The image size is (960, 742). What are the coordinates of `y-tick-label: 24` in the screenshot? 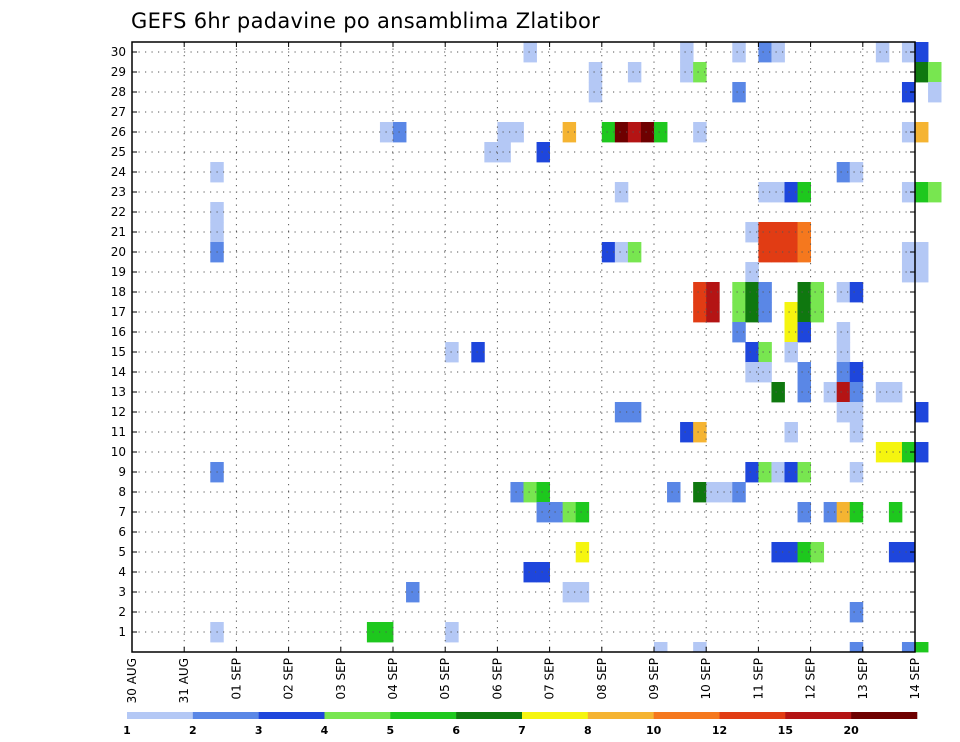 It's located at (118, 172).